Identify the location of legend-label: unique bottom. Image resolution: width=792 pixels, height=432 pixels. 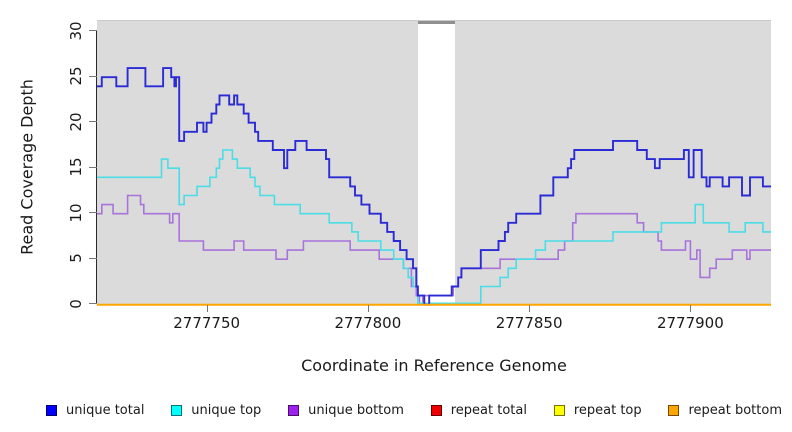
(356, 410).